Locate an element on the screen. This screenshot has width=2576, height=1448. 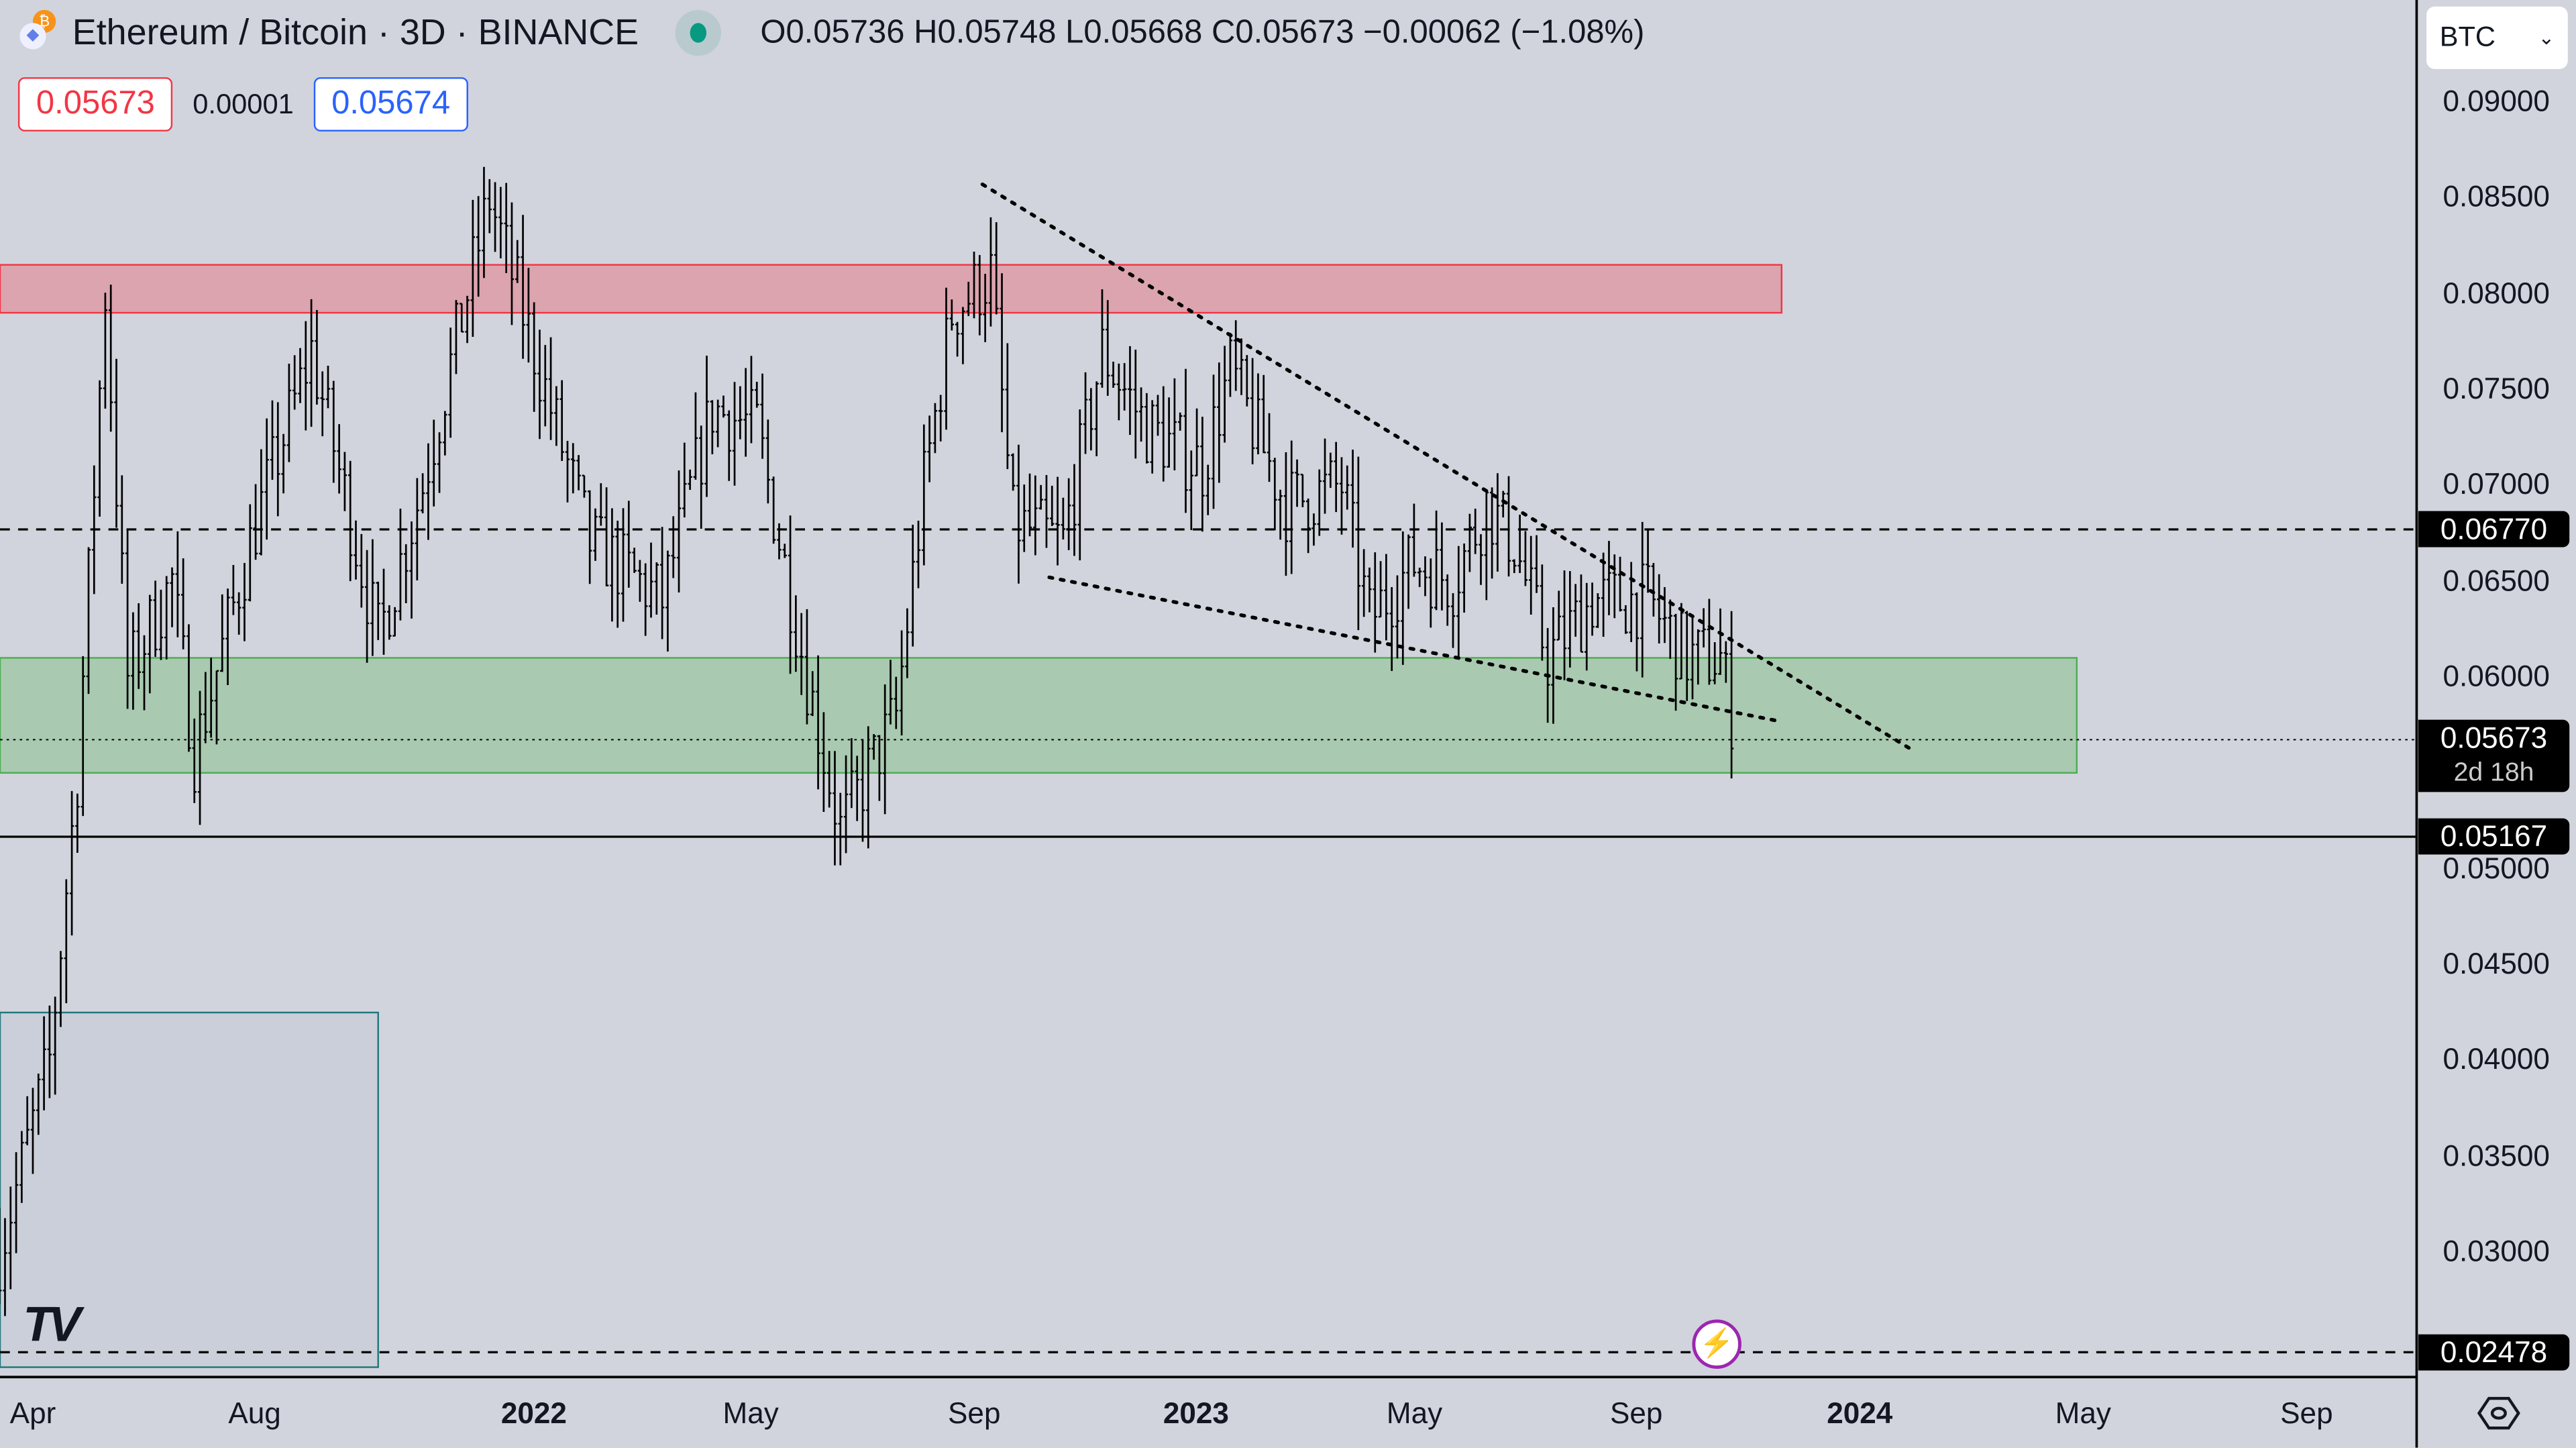
price-label: 0.03000 is located at coordinates (2496, 1251).